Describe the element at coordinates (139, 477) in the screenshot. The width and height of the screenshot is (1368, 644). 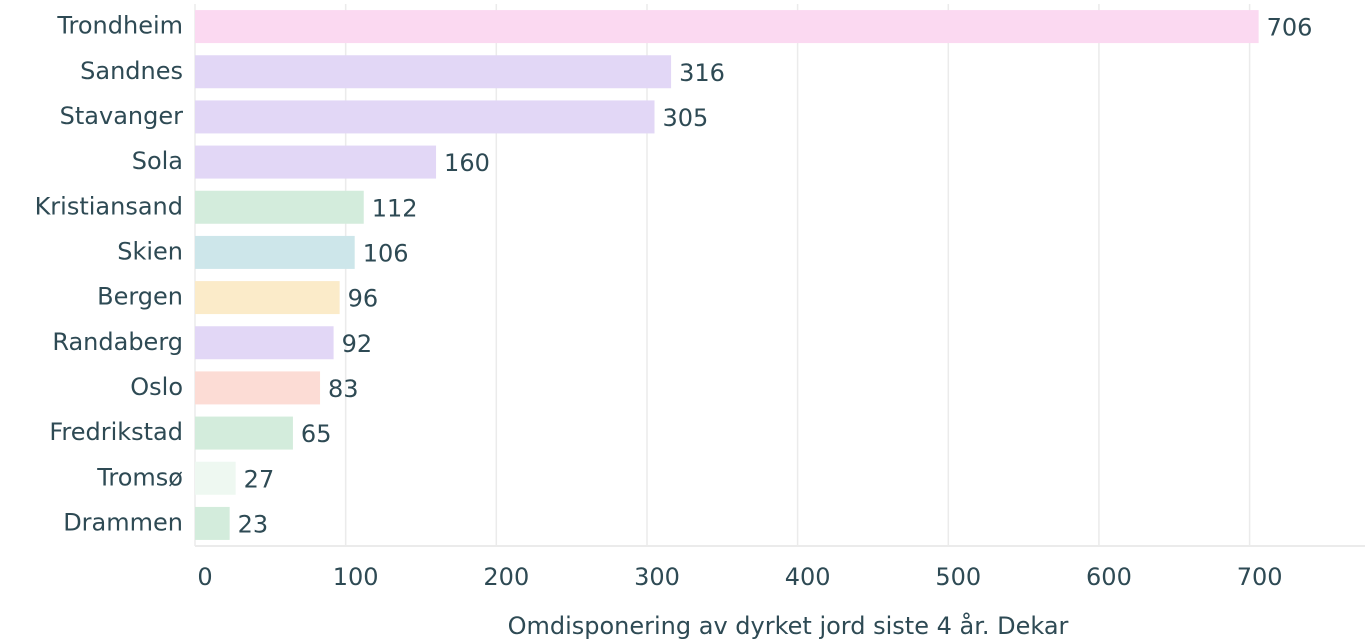
I see `y-tick-label: Tromsø` at that location.